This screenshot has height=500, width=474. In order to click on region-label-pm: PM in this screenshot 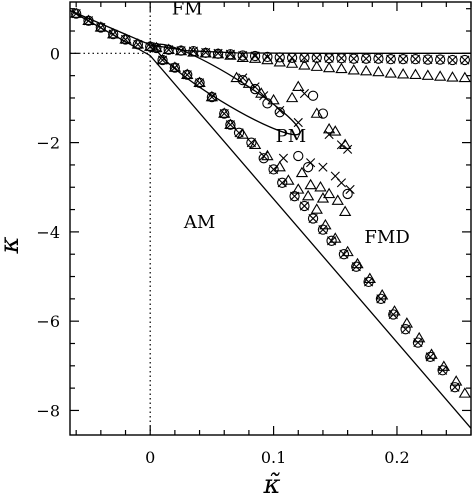, I will do `click(291, 136)`.